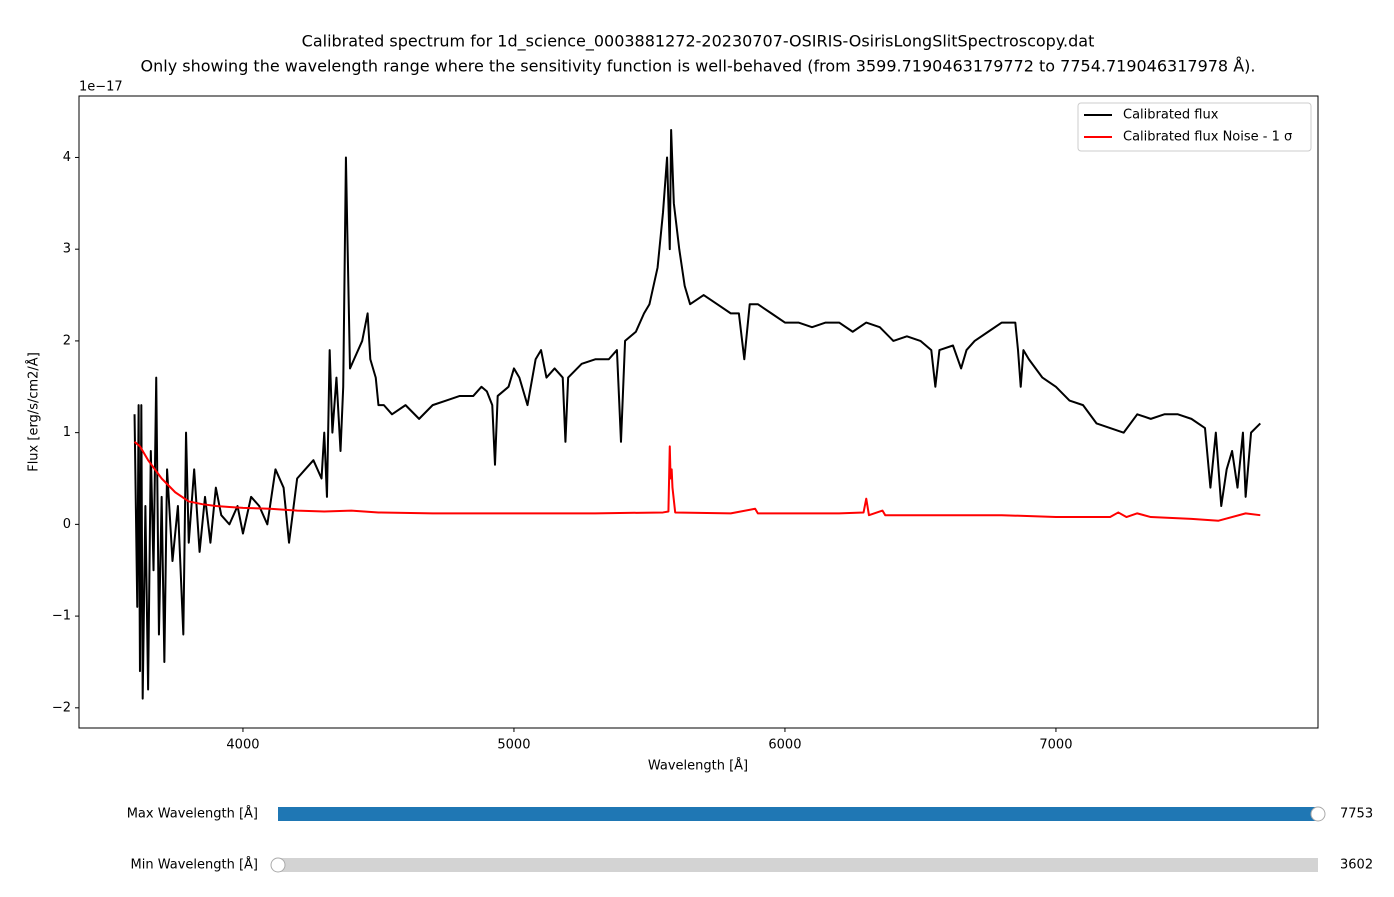 The width and height of the screenshot is (1394, 897). I want to click on slider-fill, so click(798, 814).